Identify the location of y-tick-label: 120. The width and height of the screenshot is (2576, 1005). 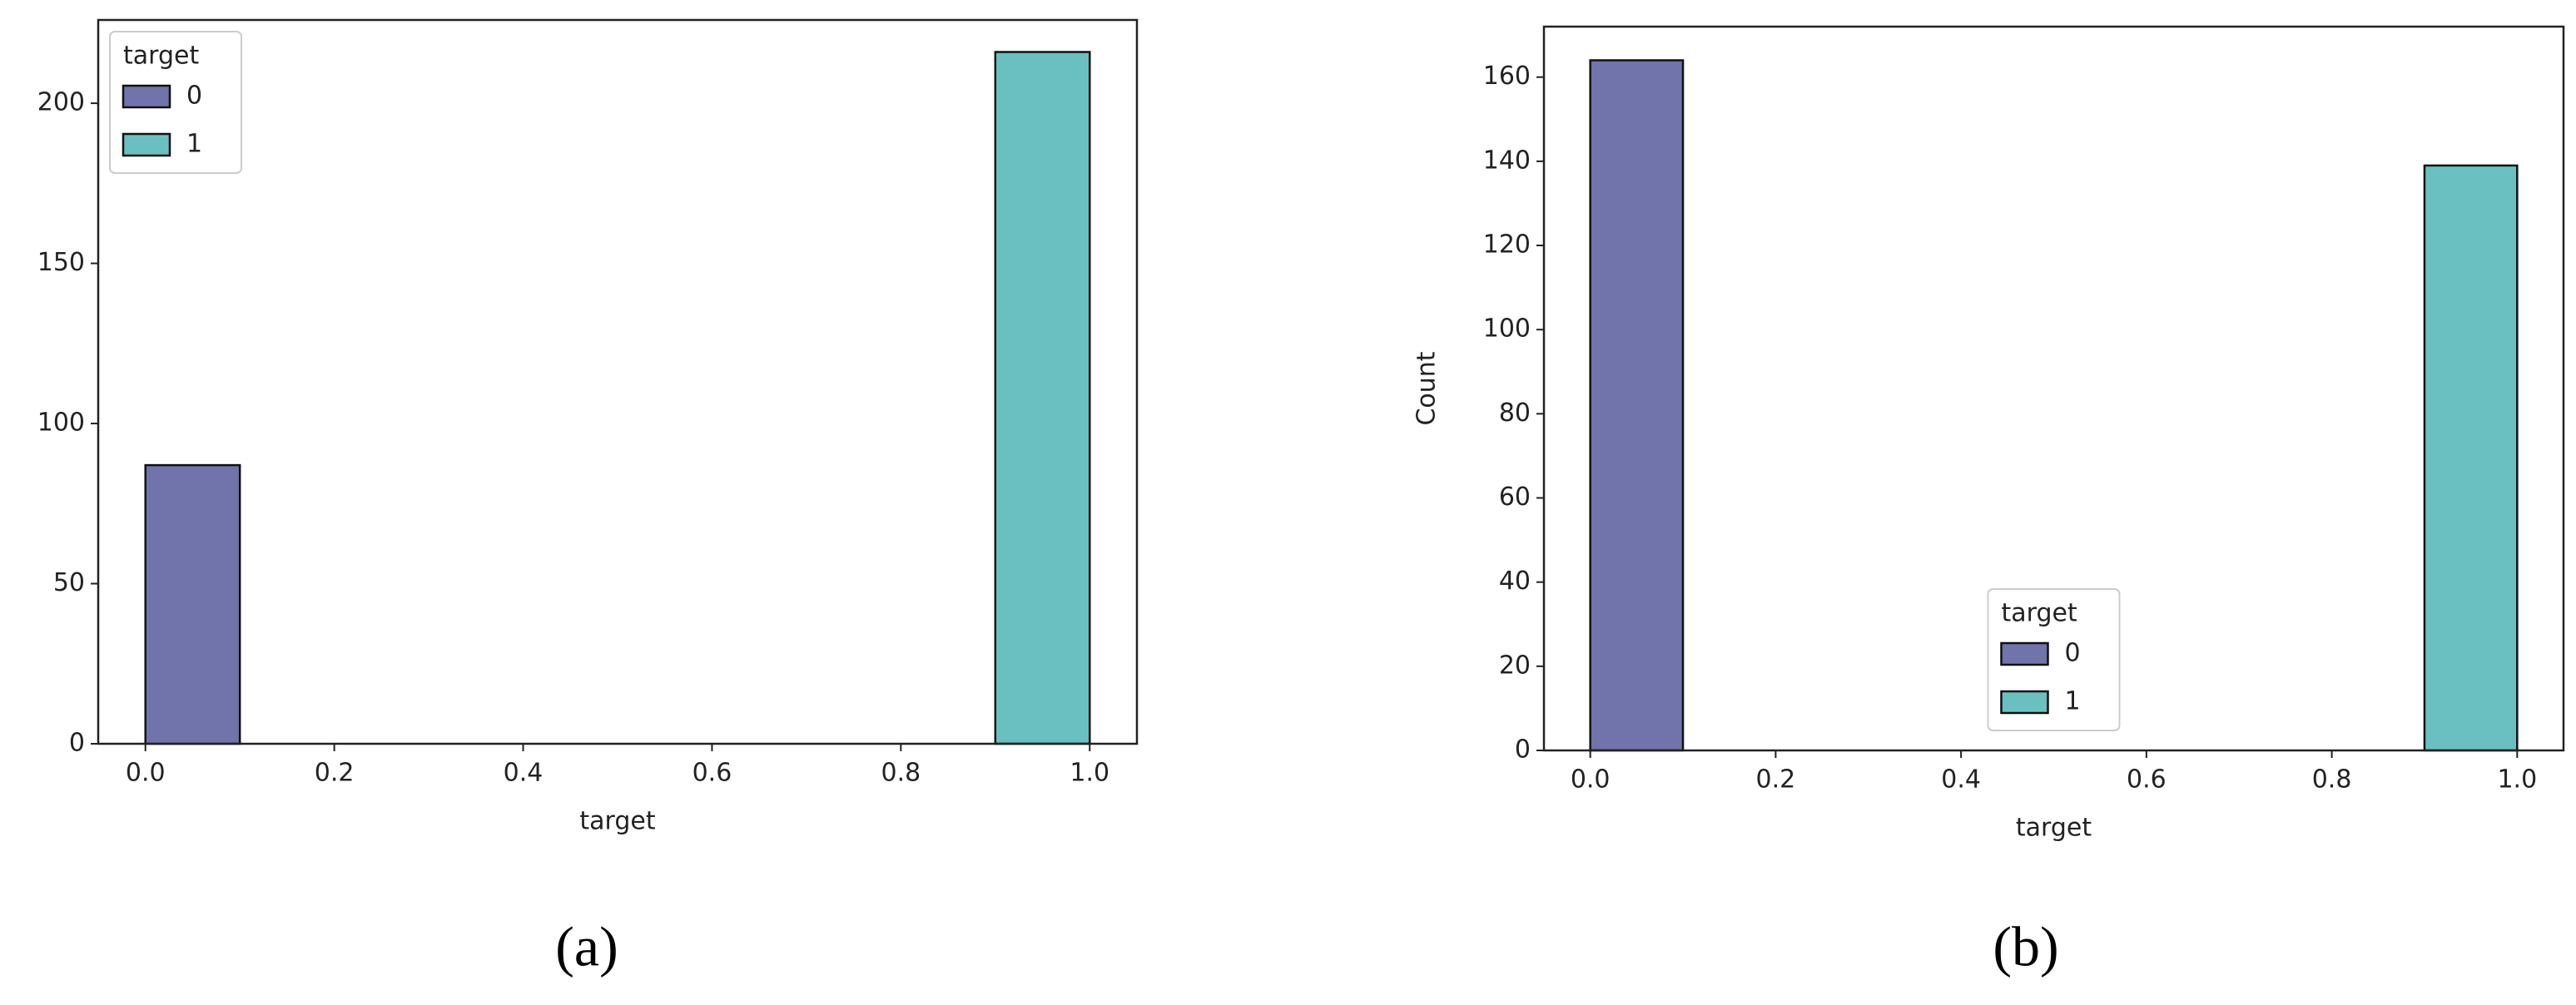
(1507, 245).